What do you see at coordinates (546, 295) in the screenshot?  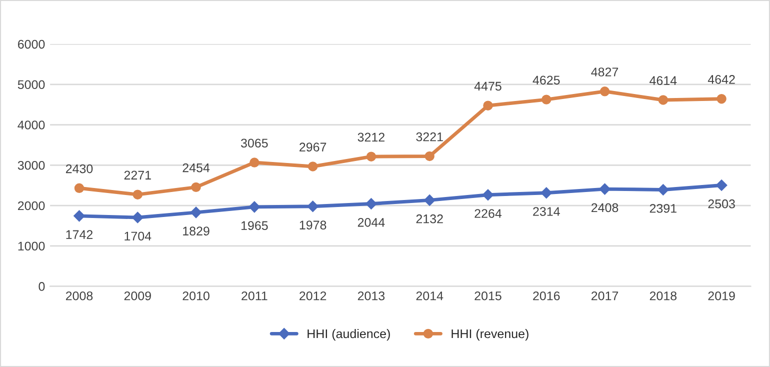 I see `x-tick-label: 2016` at bounding box center [546, 295].